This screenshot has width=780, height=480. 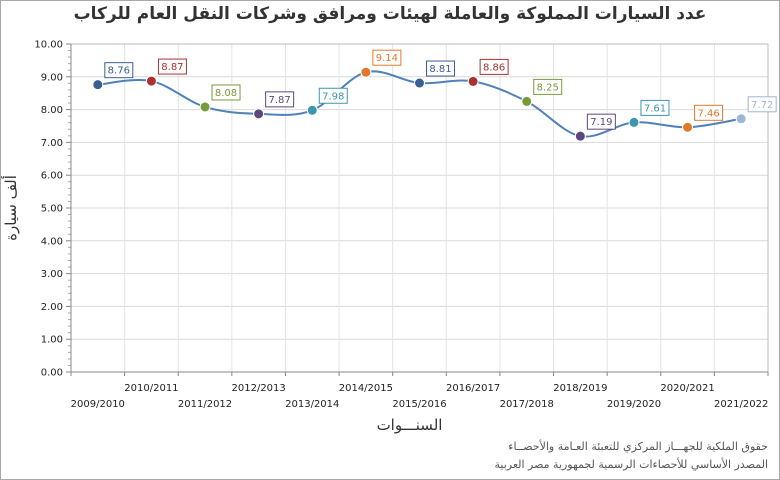 I want to click on data-label: 8.81, so click(x=440, y=69).